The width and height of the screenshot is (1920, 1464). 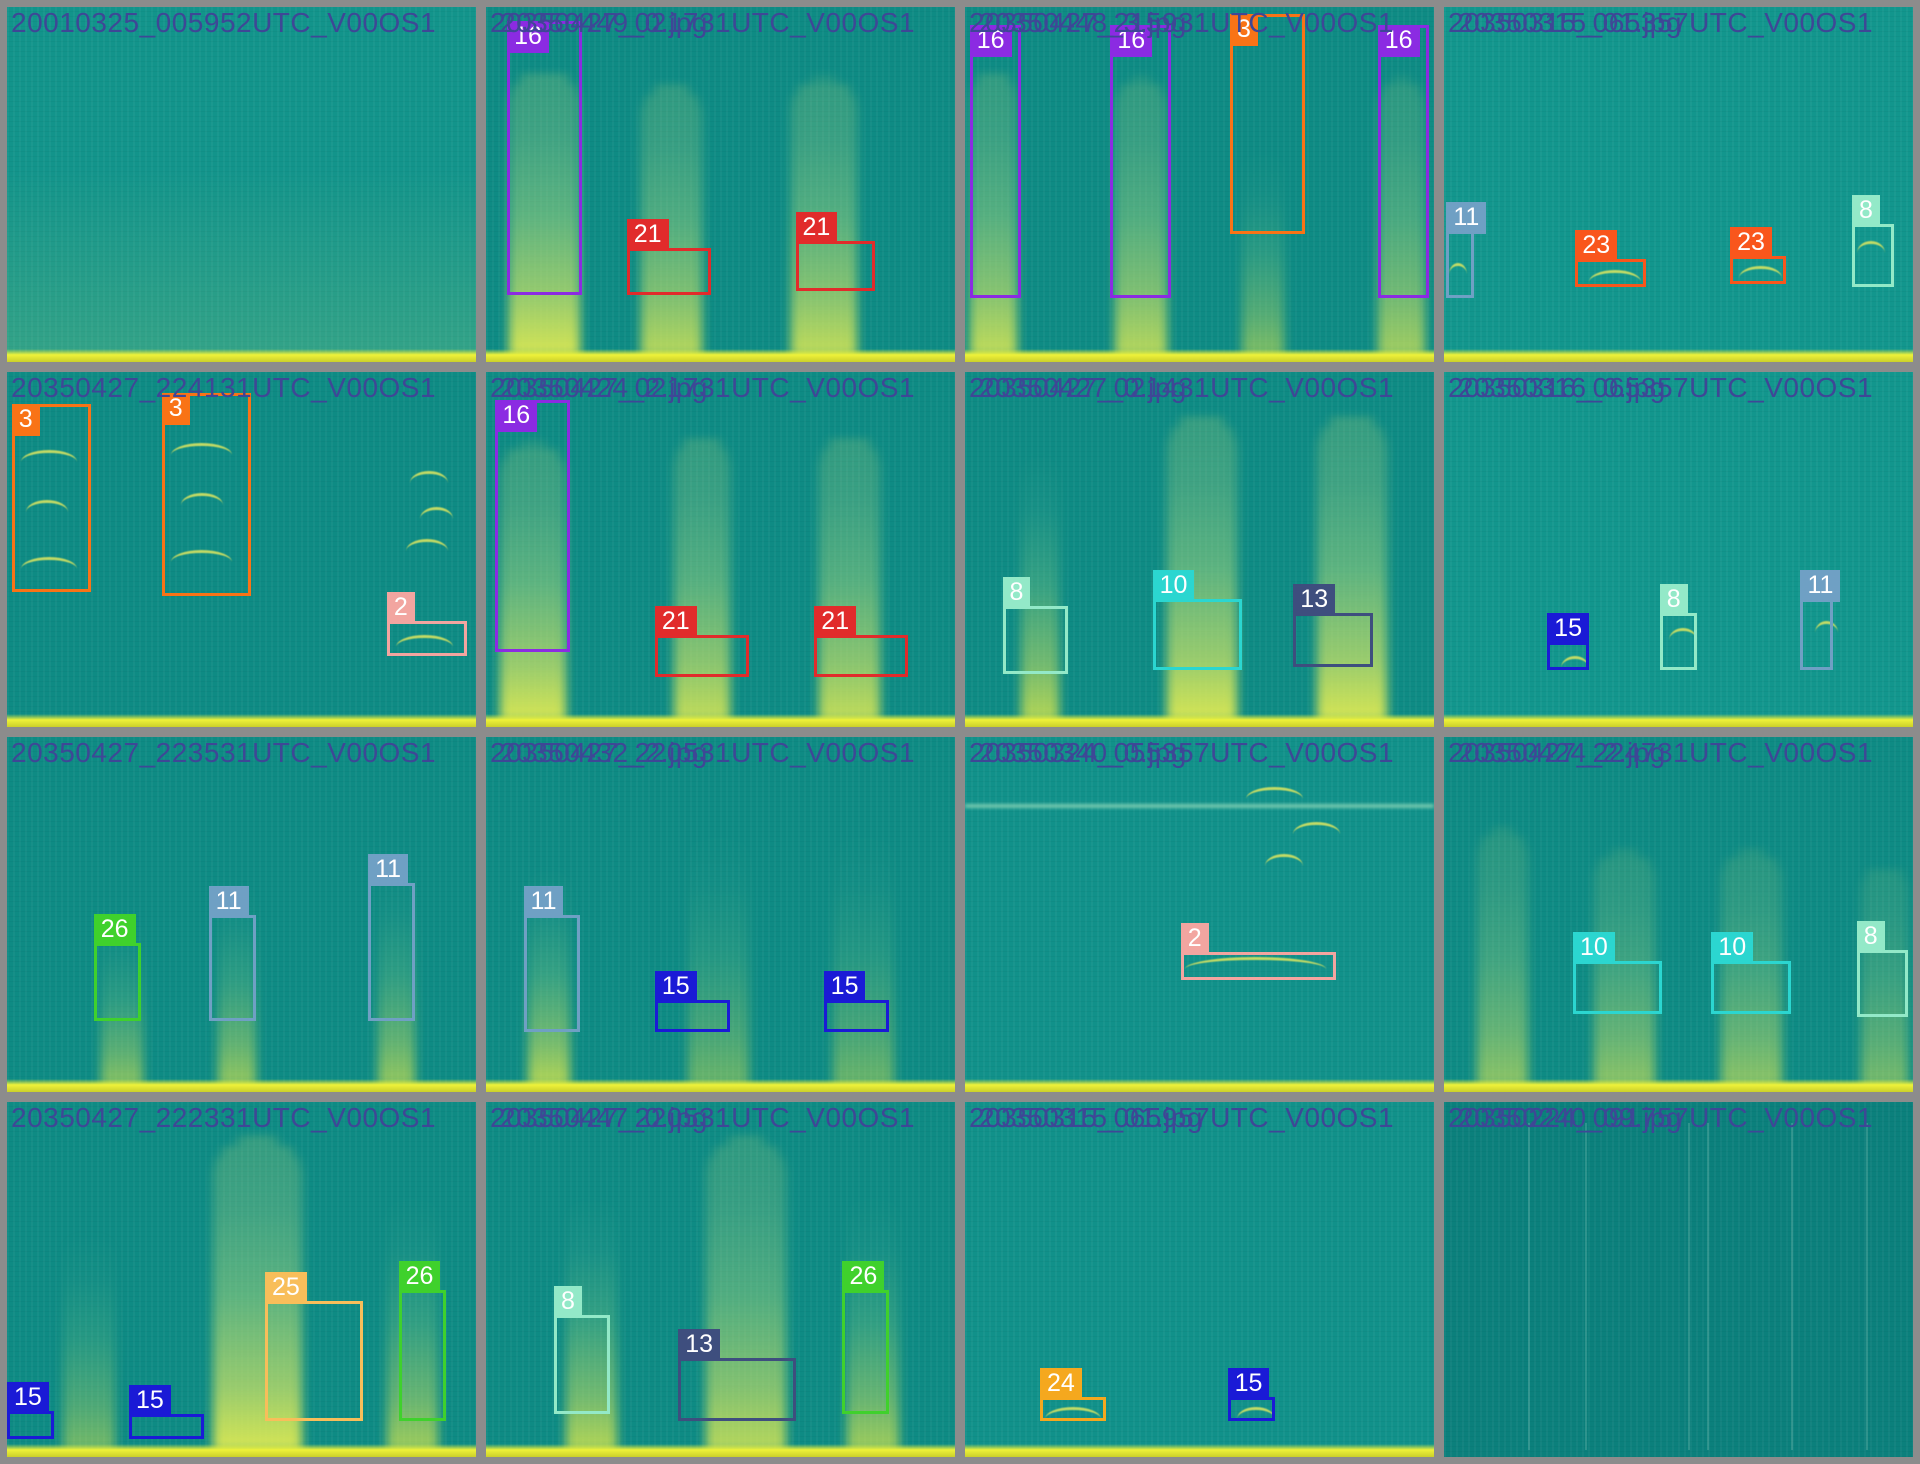 What do you see at coordinates (1199, 806) in the screenshot?
I see `spectrogram-horizontal-band` at bounding box center [1199, 806].